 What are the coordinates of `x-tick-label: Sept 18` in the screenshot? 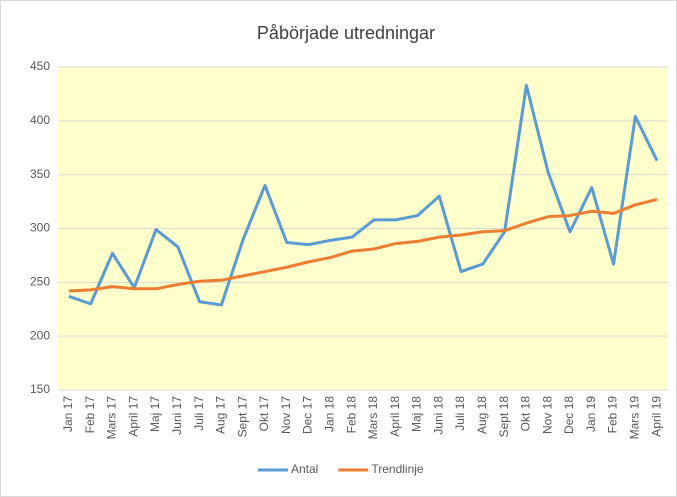 It's located at (504, 417).